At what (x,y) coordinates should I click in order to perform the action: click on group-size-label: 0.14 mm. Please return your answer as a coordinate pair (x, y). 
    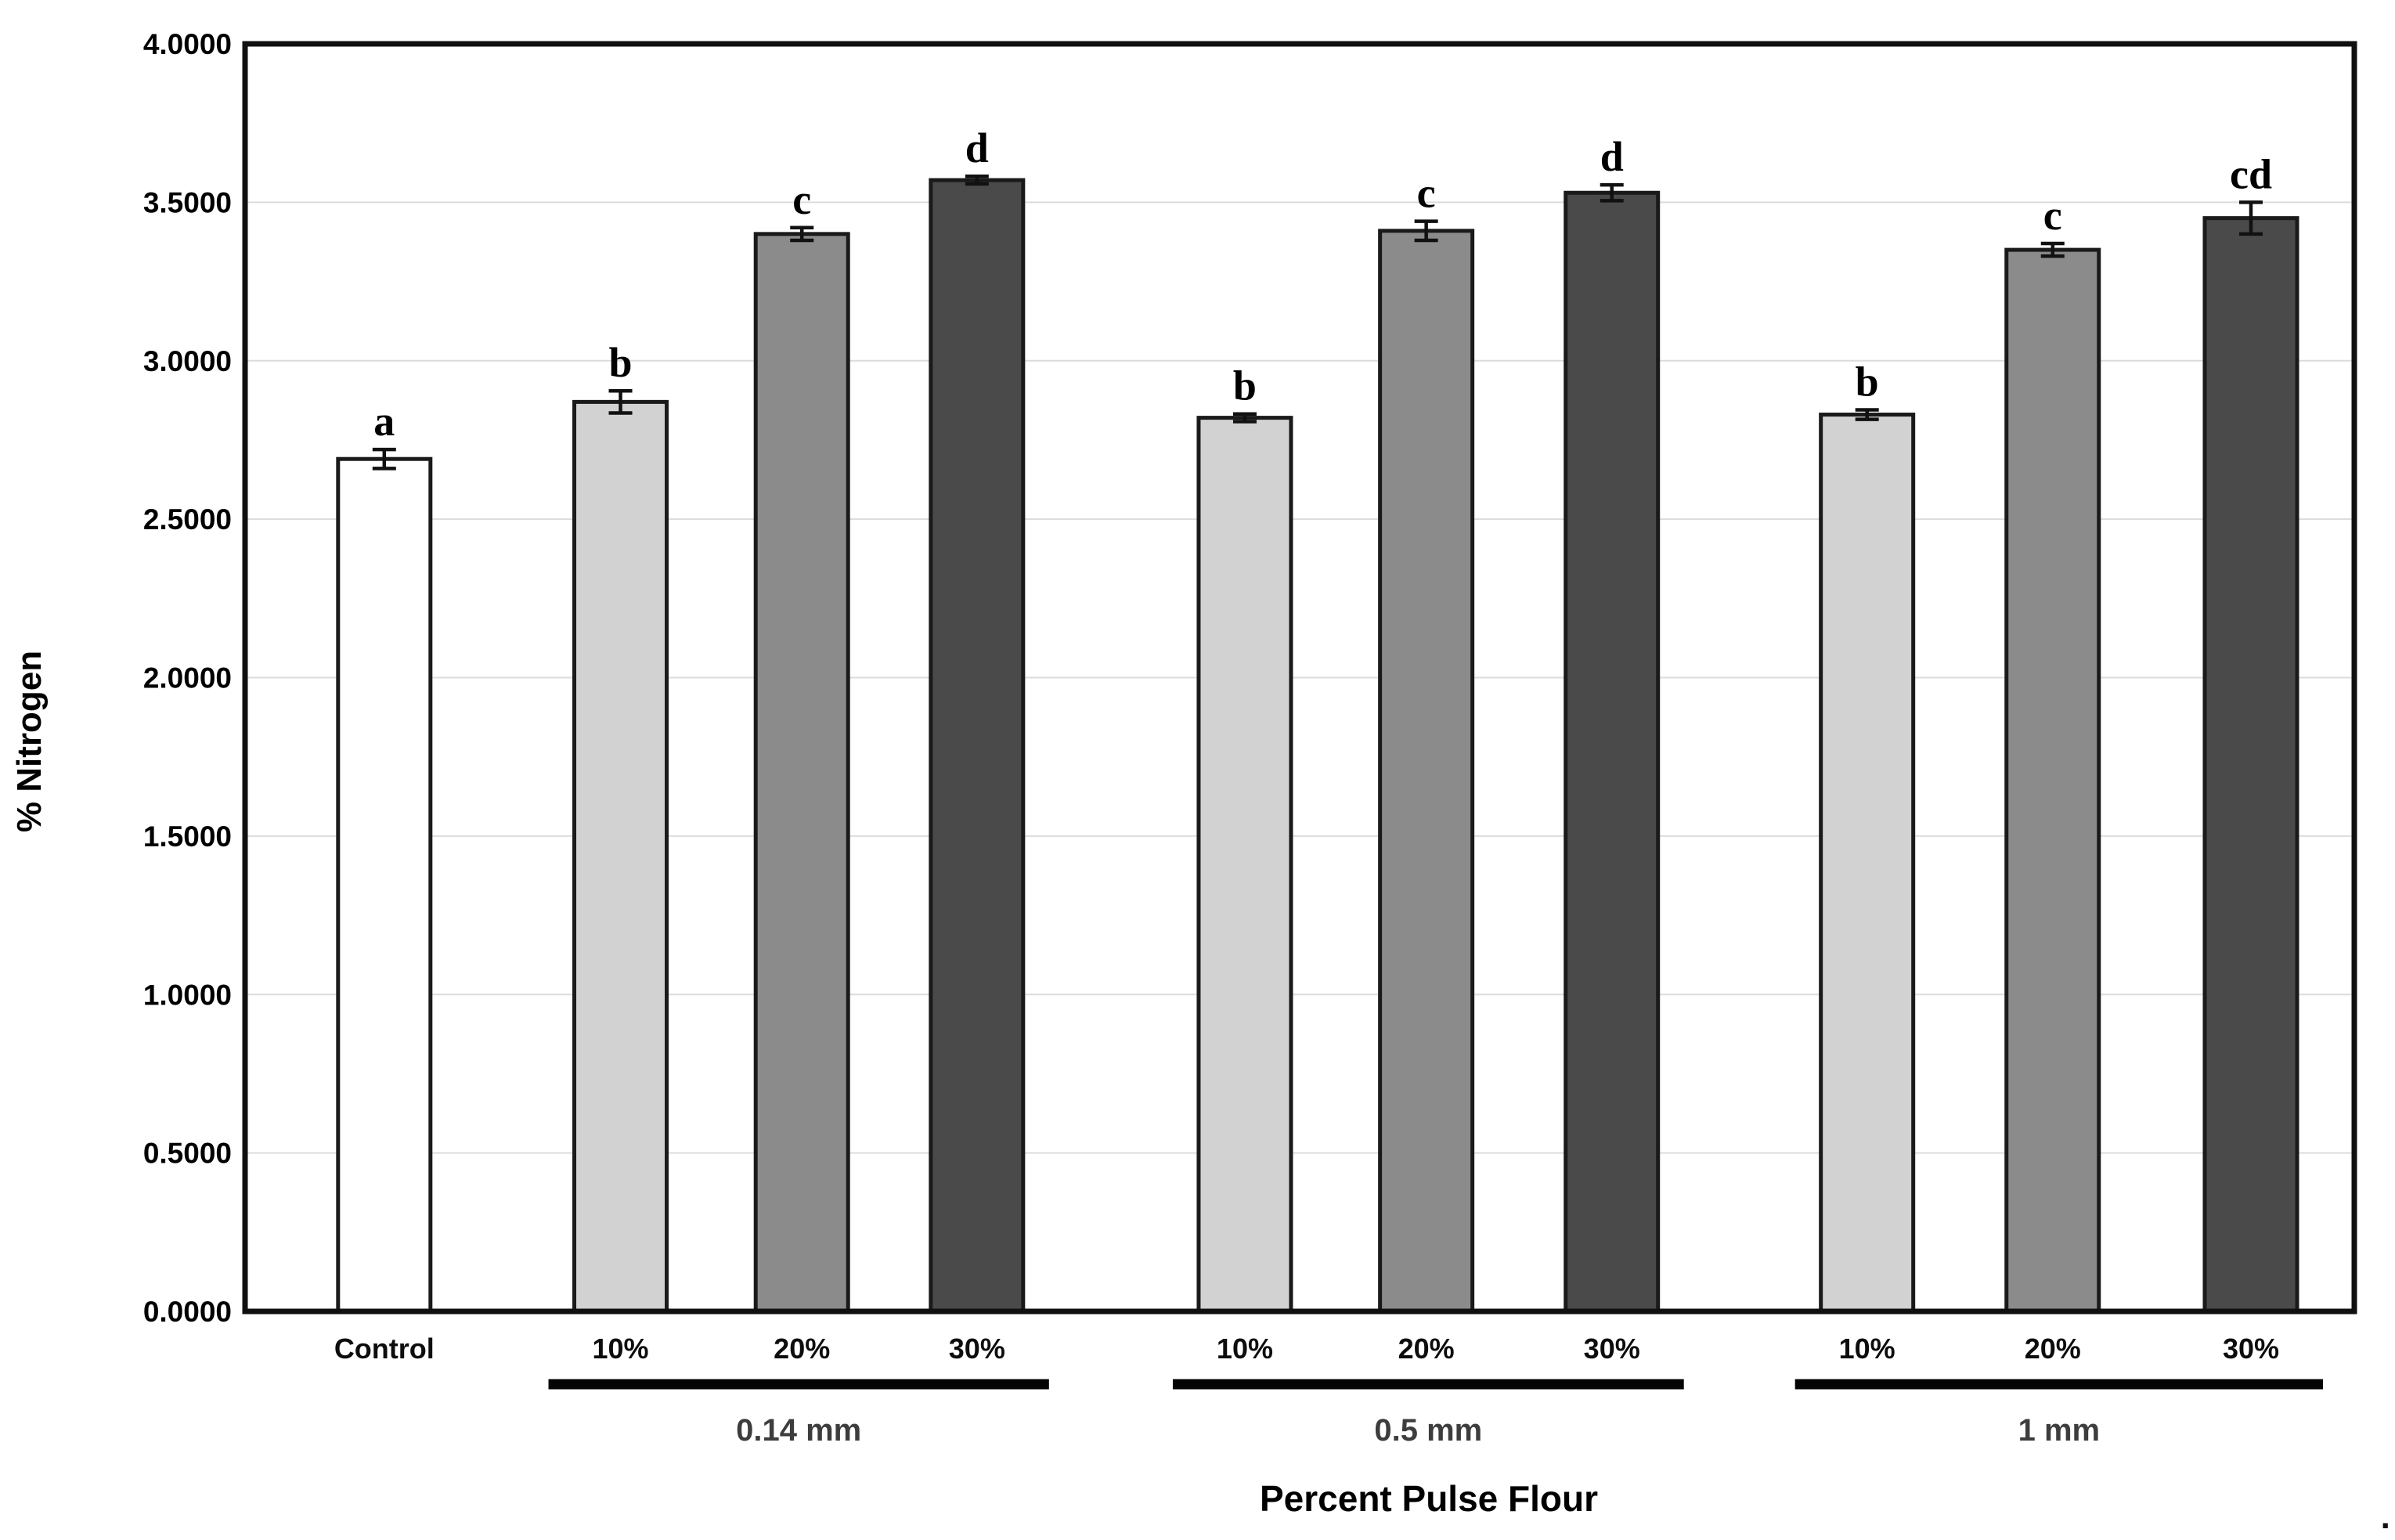
    Looking at the image, I should click on (798, 1430).